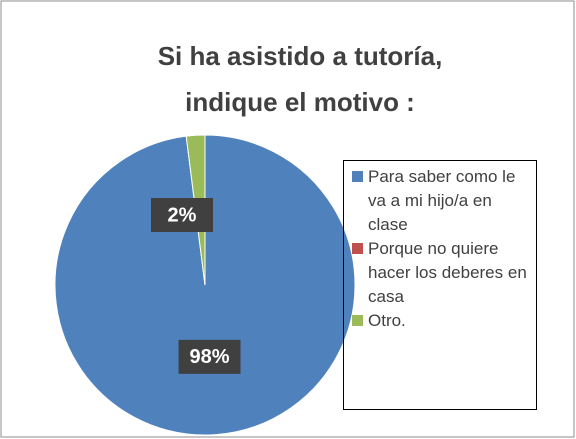 This screenshot has width=576, height=439. I want to click on data-label: 98%, so click(210, 357).